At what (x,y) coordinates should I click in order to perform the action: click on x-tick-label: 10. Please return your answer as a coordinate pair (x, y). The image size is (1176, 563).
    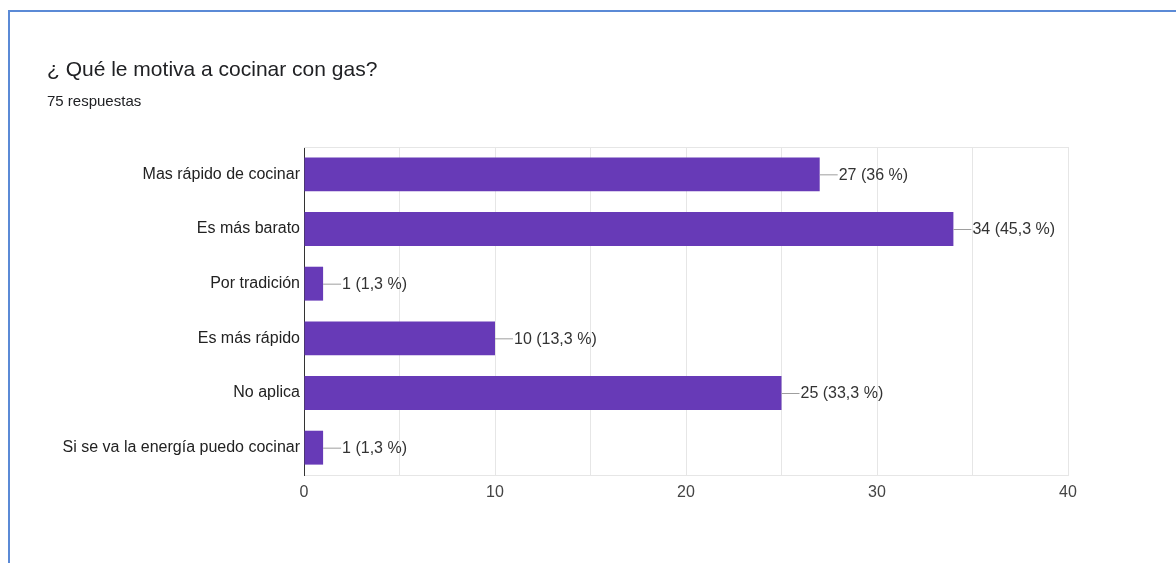
    Looking at the image, I should click on (495, 492).